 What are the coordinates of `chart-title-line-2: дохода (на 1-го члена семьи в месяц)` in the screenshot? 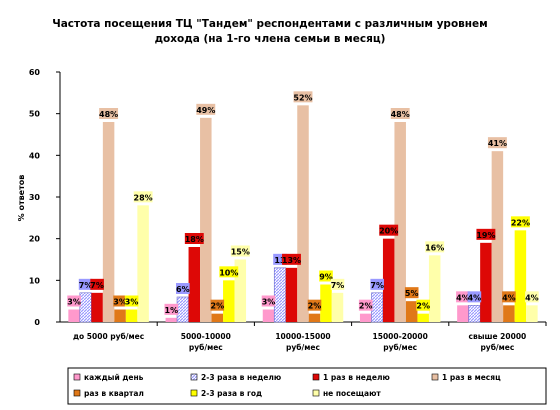 It's located at (270, 39).